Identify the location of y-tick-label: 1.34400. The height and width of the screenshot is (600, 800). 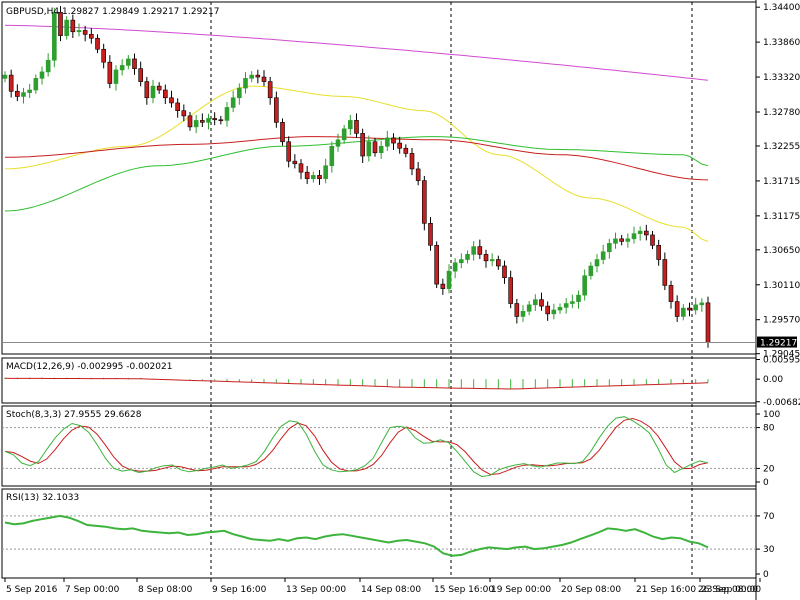
(781, 8).